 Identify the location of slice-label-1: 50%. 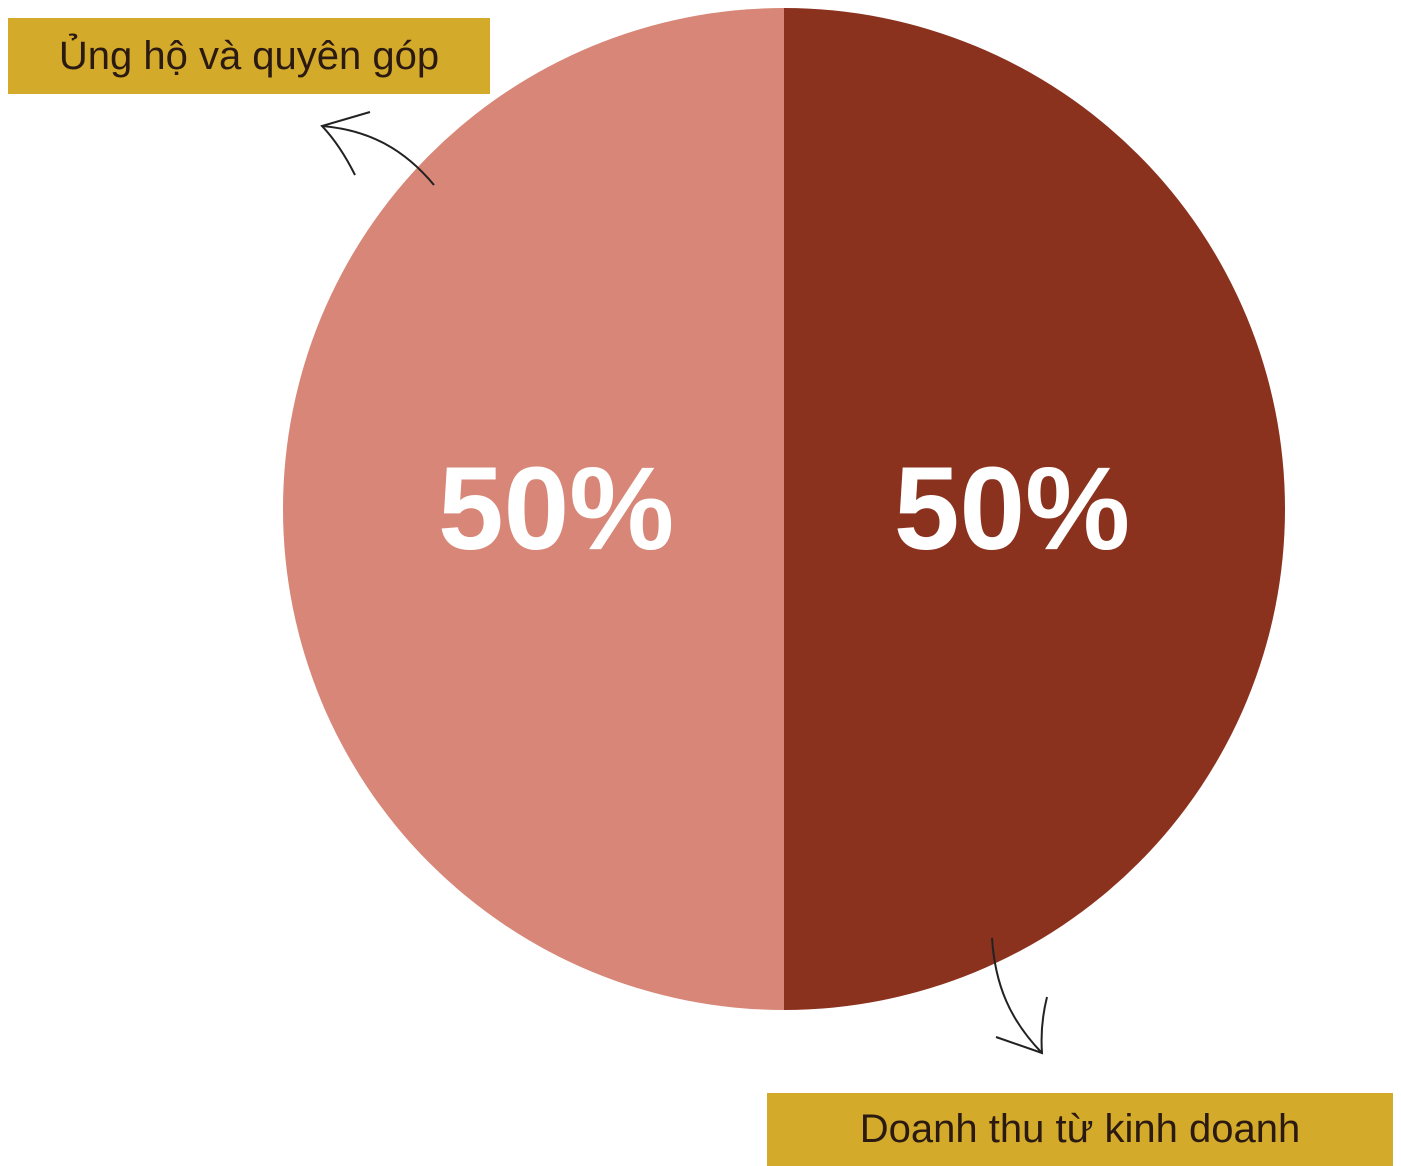
(1012, 509).